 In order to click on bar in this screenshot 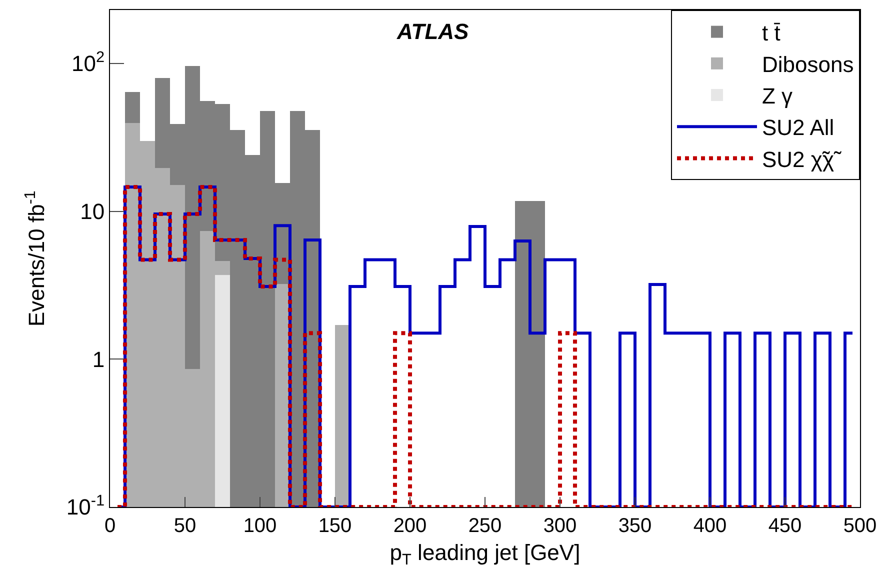, I will do `click(132, 107)`.